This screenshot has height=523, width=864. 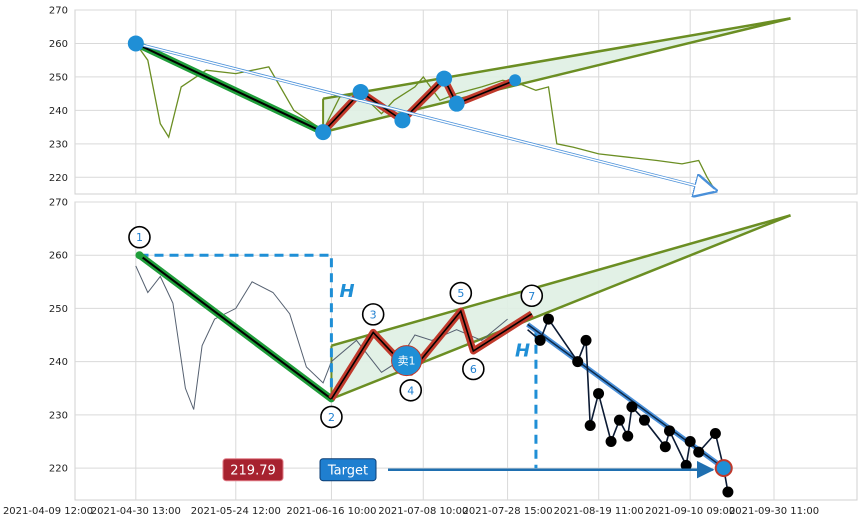 I want to click on bottom-y-axis: 220 230 240 250 260 270, so click(x=58, y=336).